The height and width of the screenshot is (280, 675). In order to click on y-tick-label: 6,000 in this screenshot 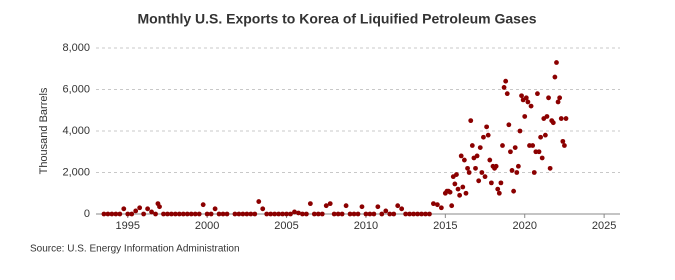, I will do `click(76, 89)`.